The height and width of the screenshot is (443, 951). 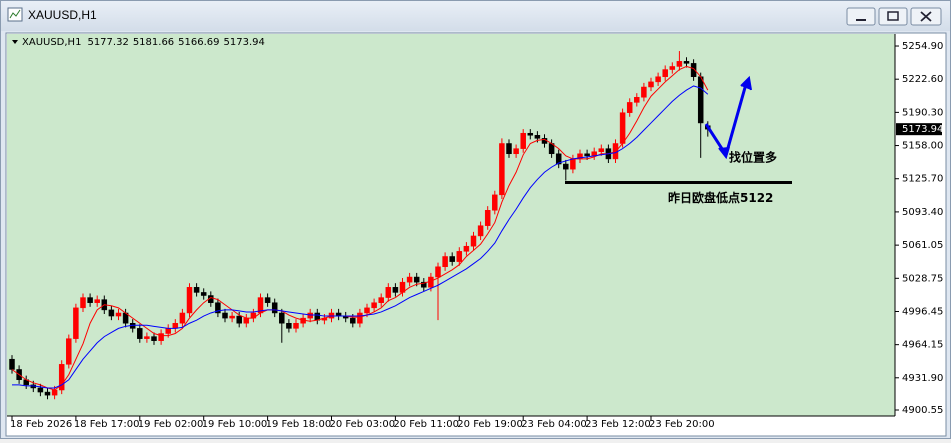 I want to click on y-tick-label: 4996.45, so click(x=922, y=311).